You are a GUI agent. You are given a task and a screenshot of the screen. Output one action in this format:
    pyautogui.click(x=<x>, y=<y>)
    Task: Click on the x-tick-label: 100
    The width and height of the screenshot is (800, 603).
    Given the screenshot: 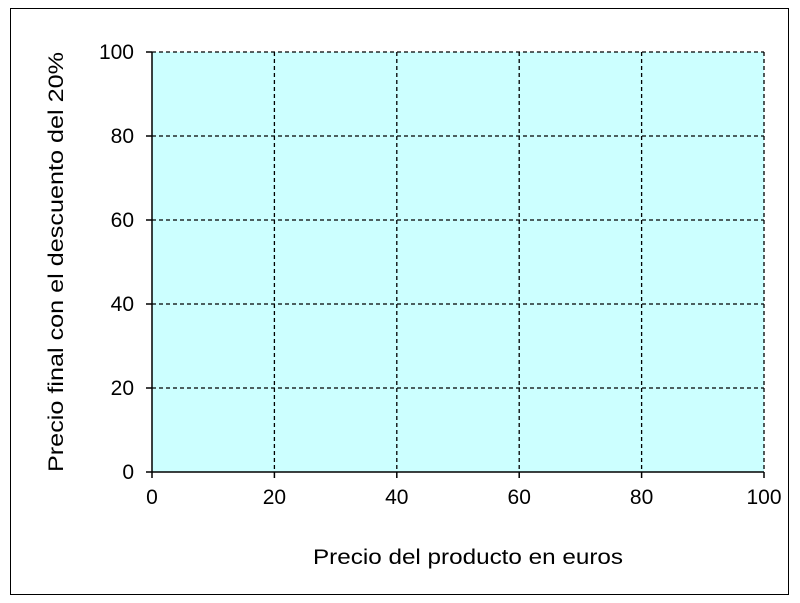 What is the action you would take?
    pyautogui.click(x=763, y=497)
    